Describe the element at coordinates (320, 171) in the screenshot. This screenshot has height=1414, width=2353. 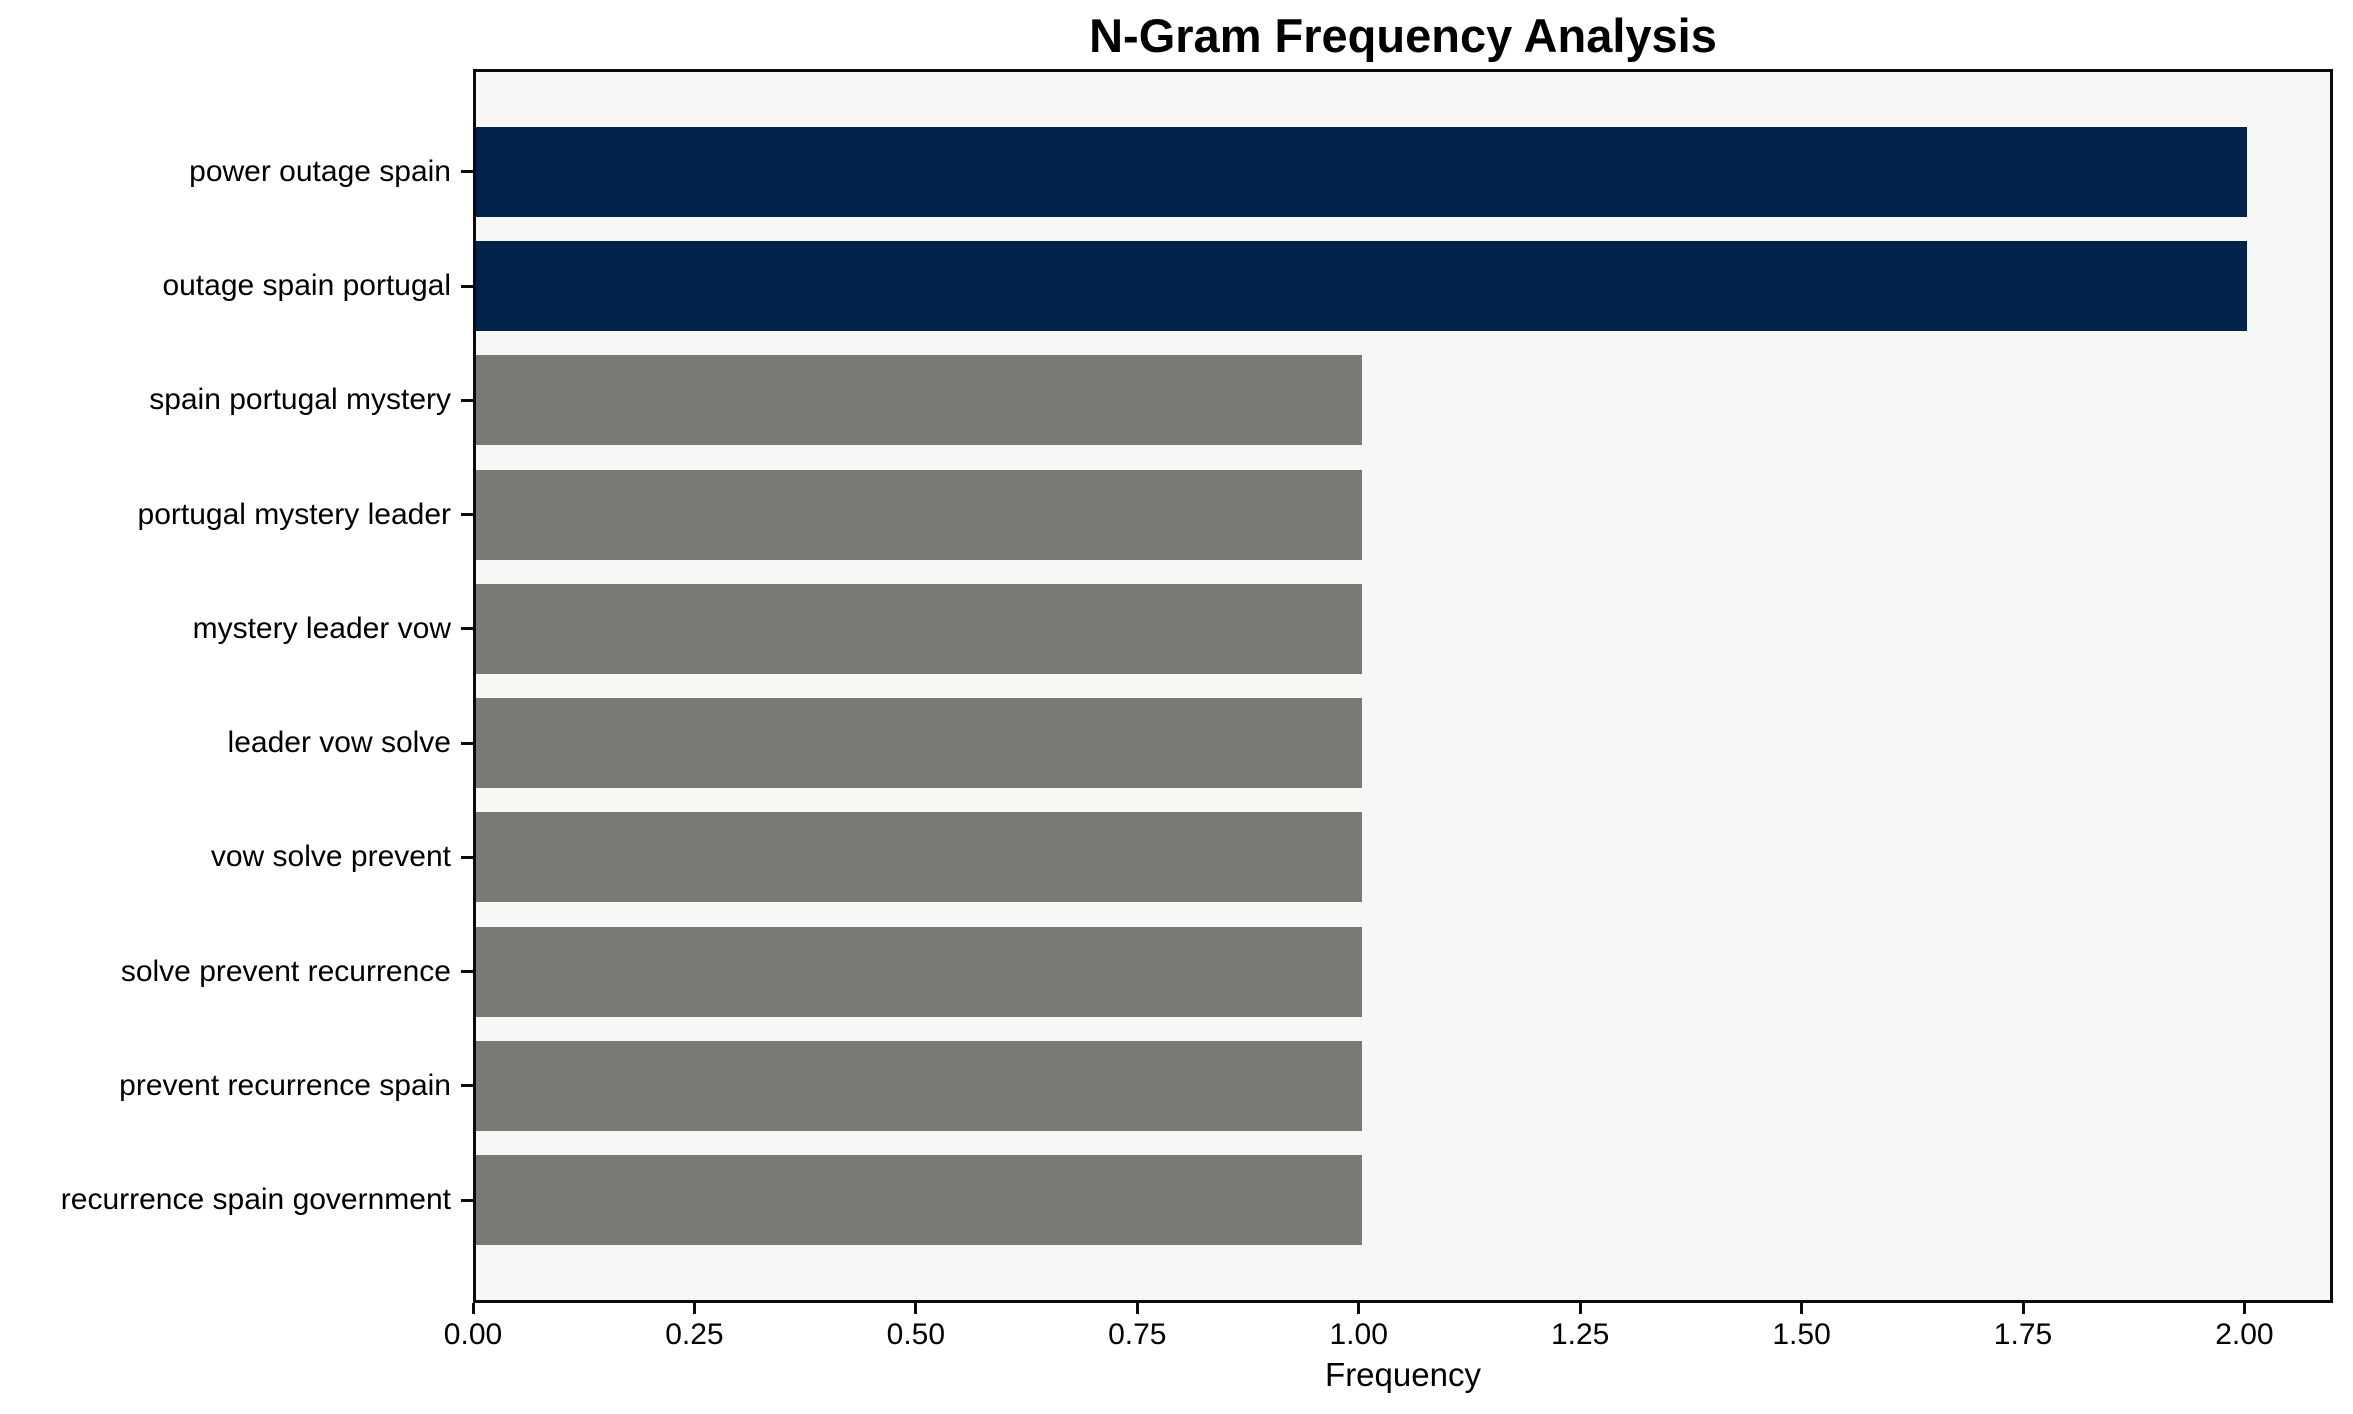
I see `y-tick-label: power outage spain` at that location.